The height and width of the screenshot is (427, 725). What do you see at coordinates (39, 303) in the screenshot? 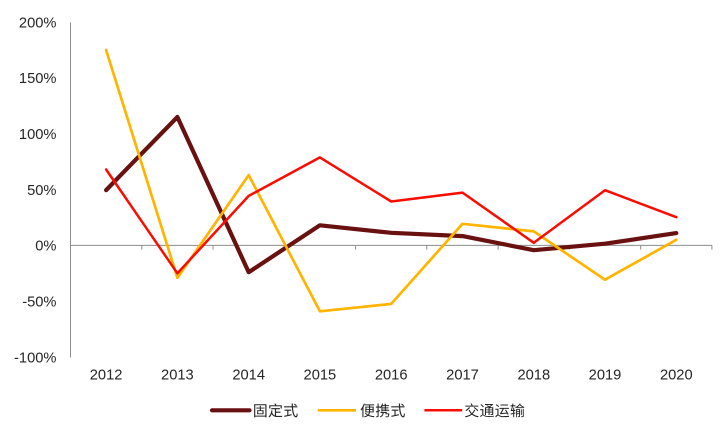
I see `svg-text: -50%` at bounding box center [39, 303].